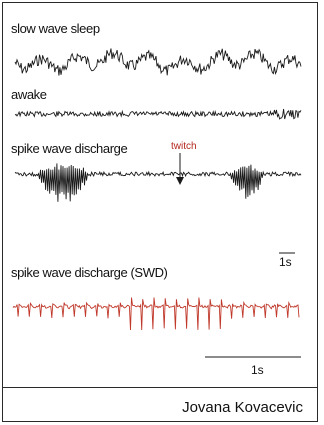  Describe the element at coordinates (156, 314) in the screenshot. I see `trace-swd` at that location.